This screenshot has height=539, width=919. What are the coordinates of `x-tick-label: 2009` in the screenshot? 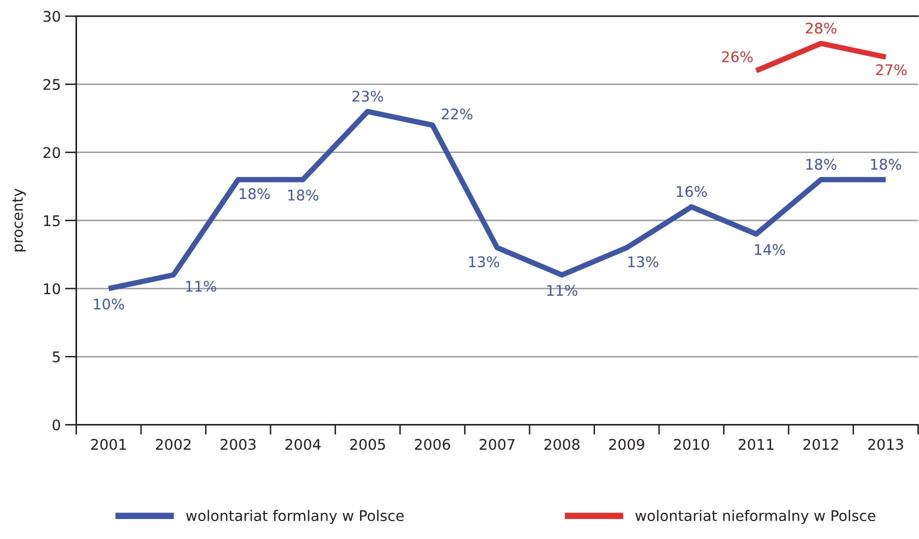 It's located at (626, 444).